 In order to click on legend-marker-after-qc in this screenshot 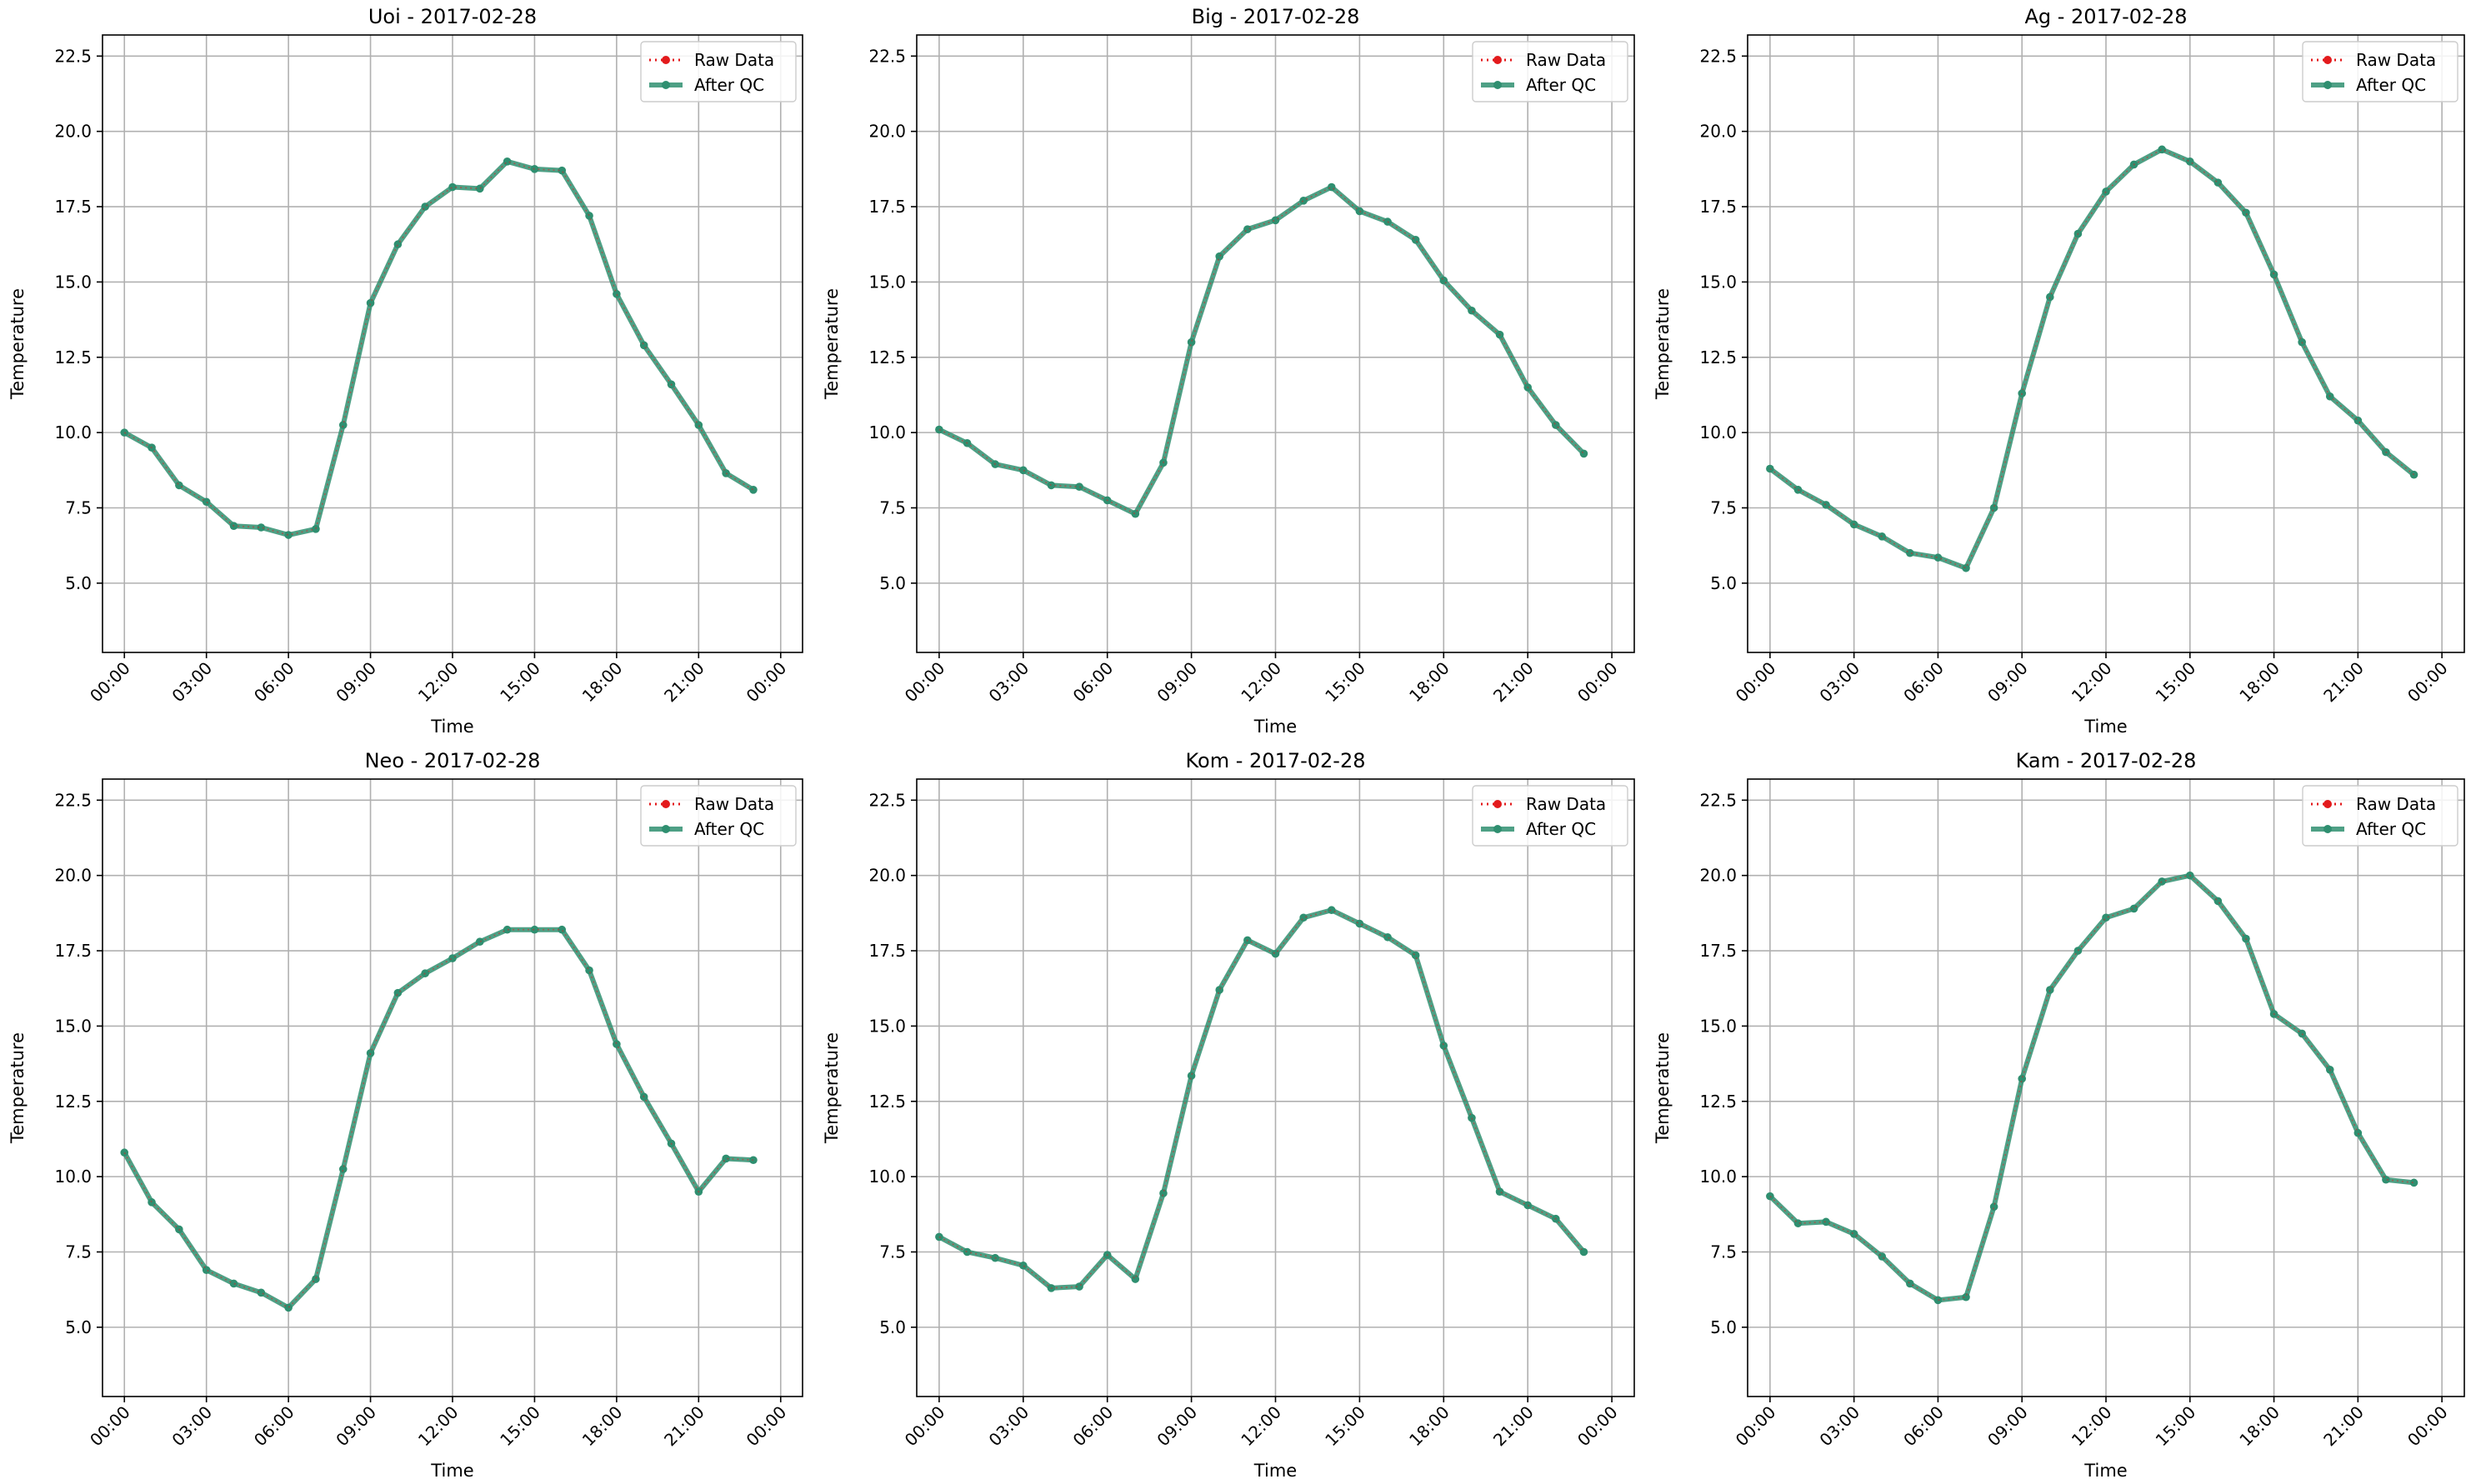, I will do `click(666, 85)`.